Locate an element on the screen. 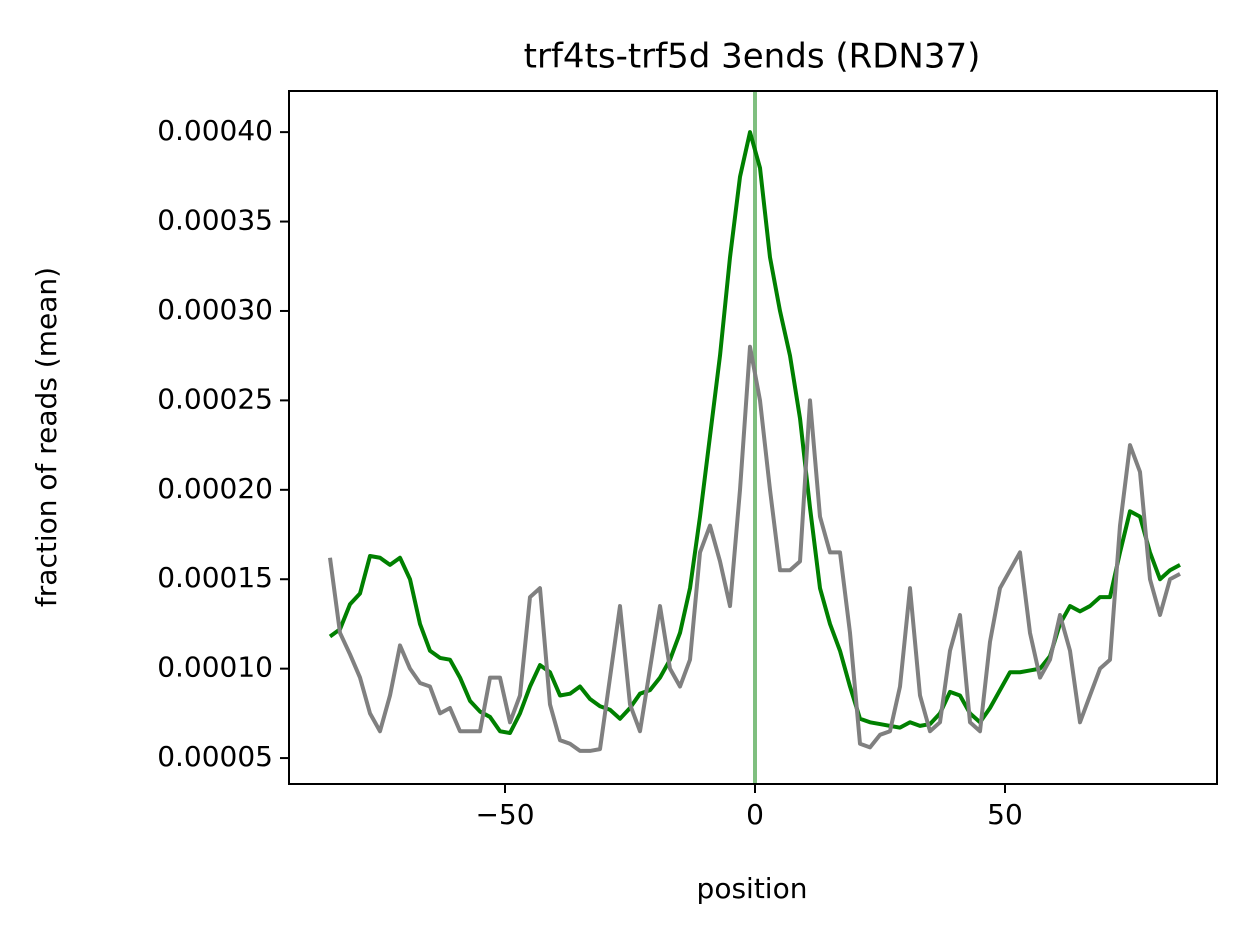 This screenshot has height=941, width=1248. y-axis-label: fraction of reads (mean) is located at coordinates (46, 437).